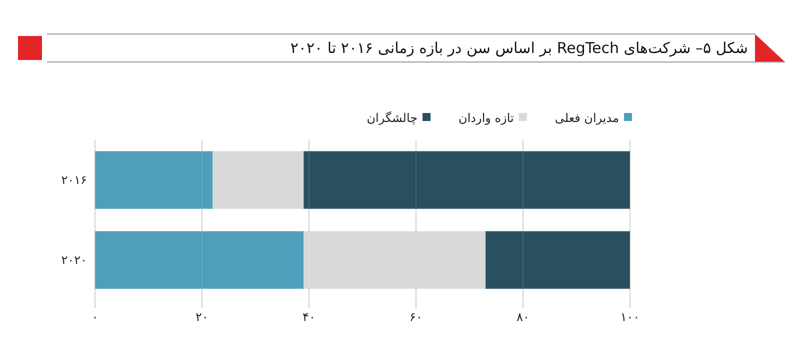  Describe the element at coordinates (586, 118) in the screenshot. I see `legend-label: مدیران فعلی` at that location.